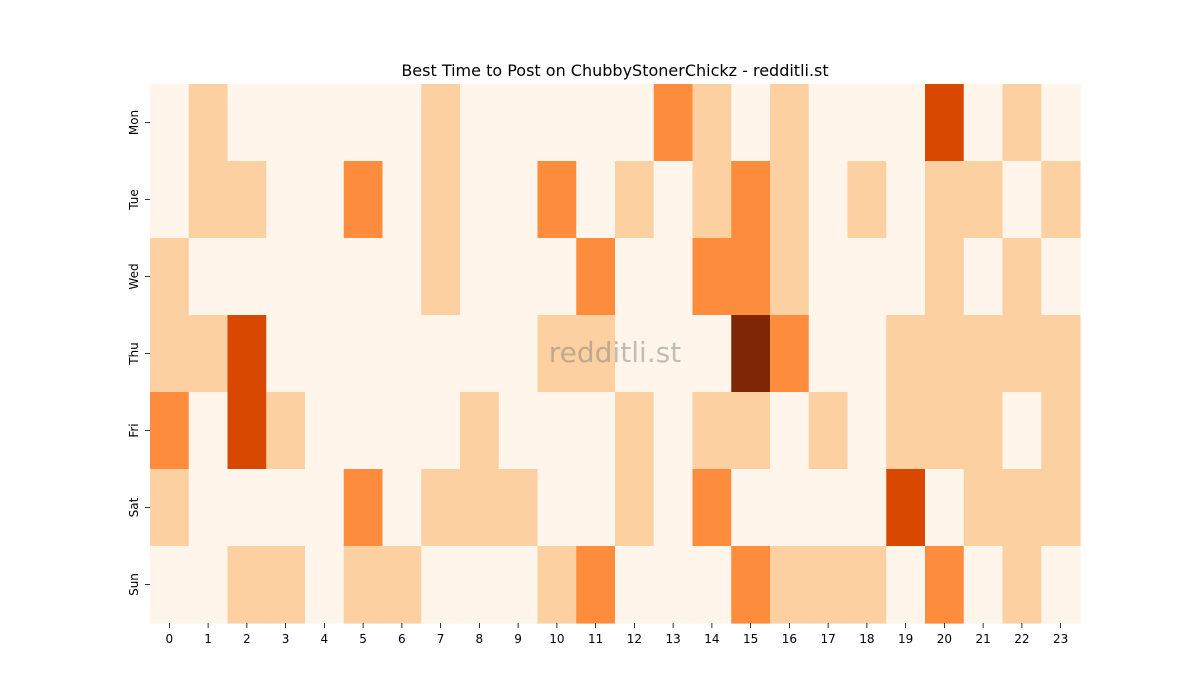 The image size is (1200, 700). What do you see at coordinates (134, 276) in the screenshot?
I see `y-tick-label: Wed` at bounding box center [134, 276].